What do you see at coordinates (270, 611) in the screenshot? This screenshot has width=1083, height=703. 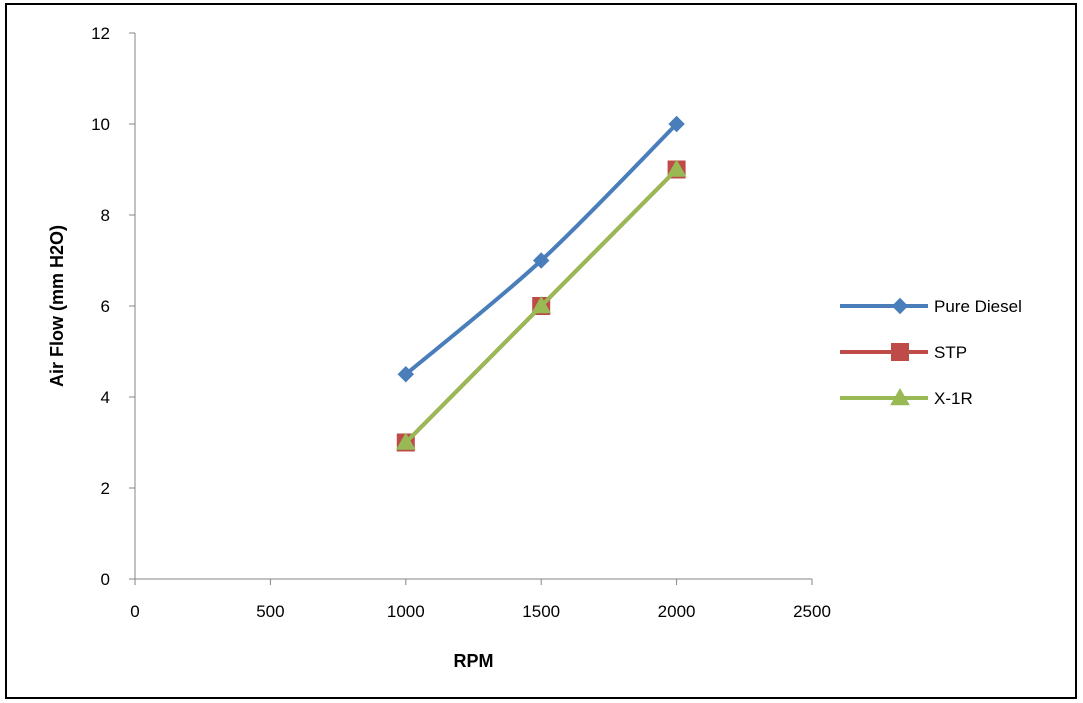 I see `x-tick-label: 500` at bounding box center [270, 611].